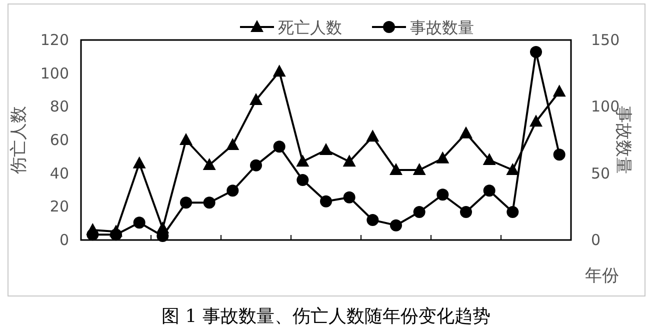 The image size is (652, 333). What do you see at coordinates (59, 107) in the screenshot?
I see `y-tick-label: 80` at bounding box center [59, 107].